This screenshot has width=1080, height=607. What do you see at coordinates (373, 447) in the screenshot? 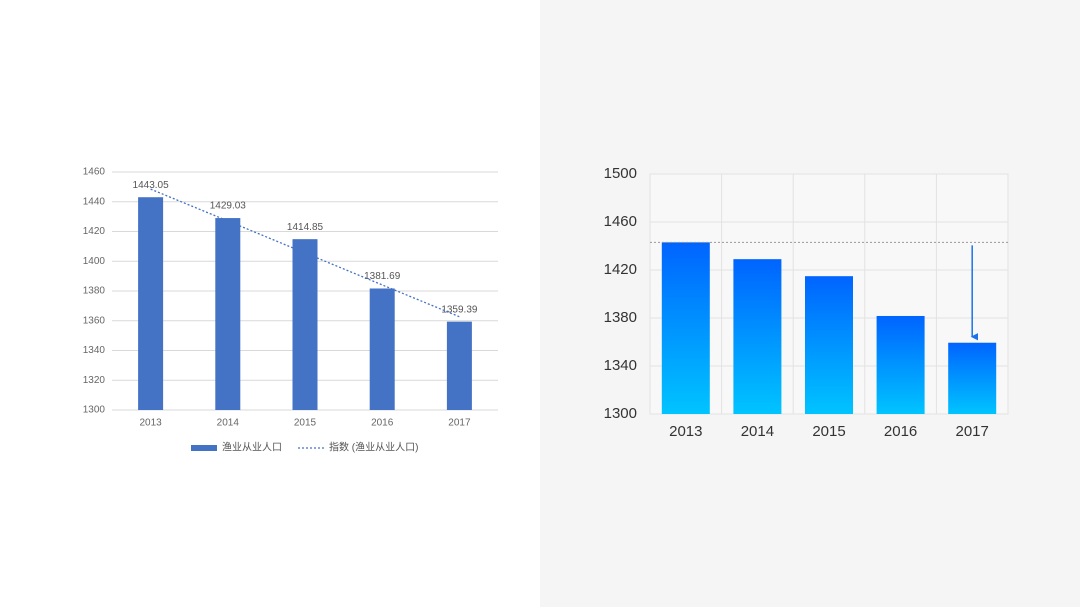
I see `legend-label: 指数 (渔业从业人口)` at bounding box center [373, 447].